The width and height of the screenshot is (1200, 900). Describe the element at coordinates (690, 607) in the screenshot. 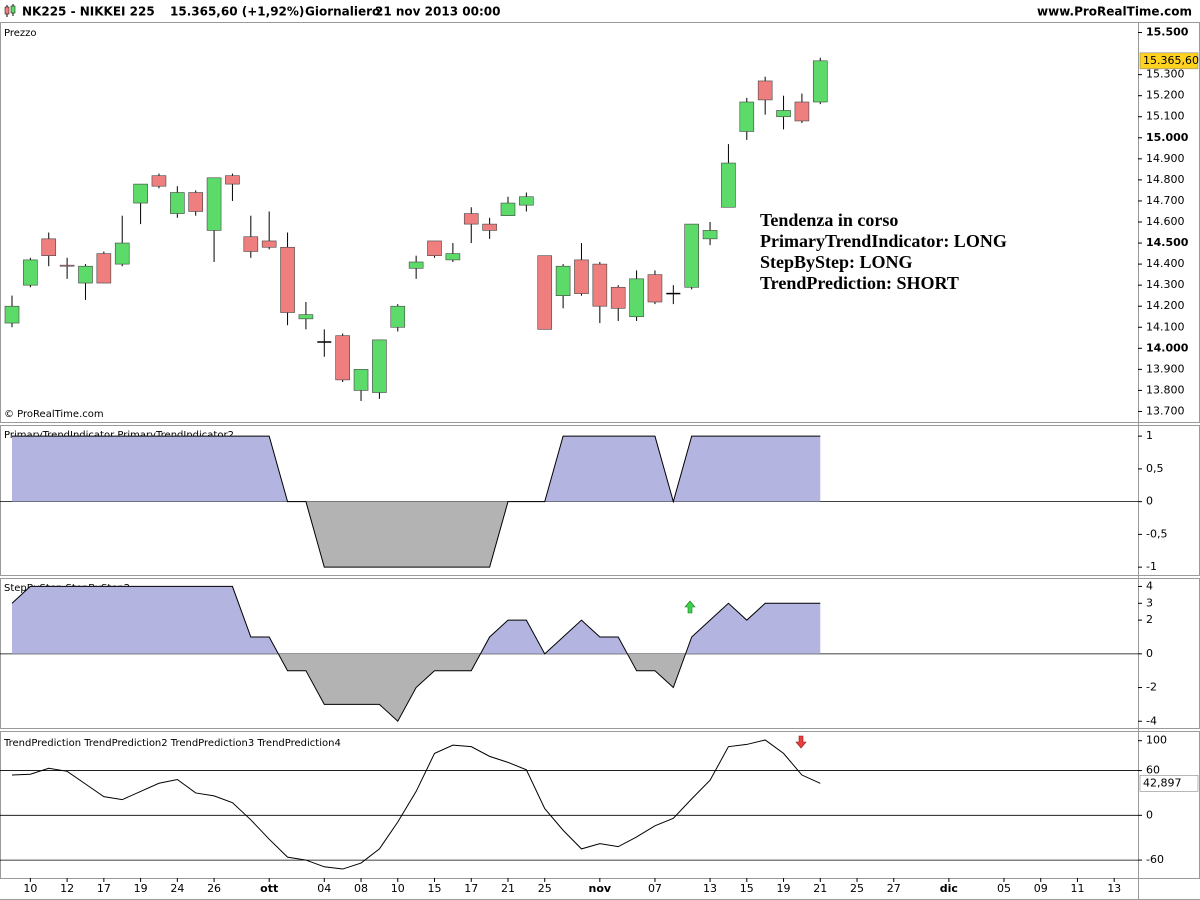

I see `signal-arrow-up` at that location.